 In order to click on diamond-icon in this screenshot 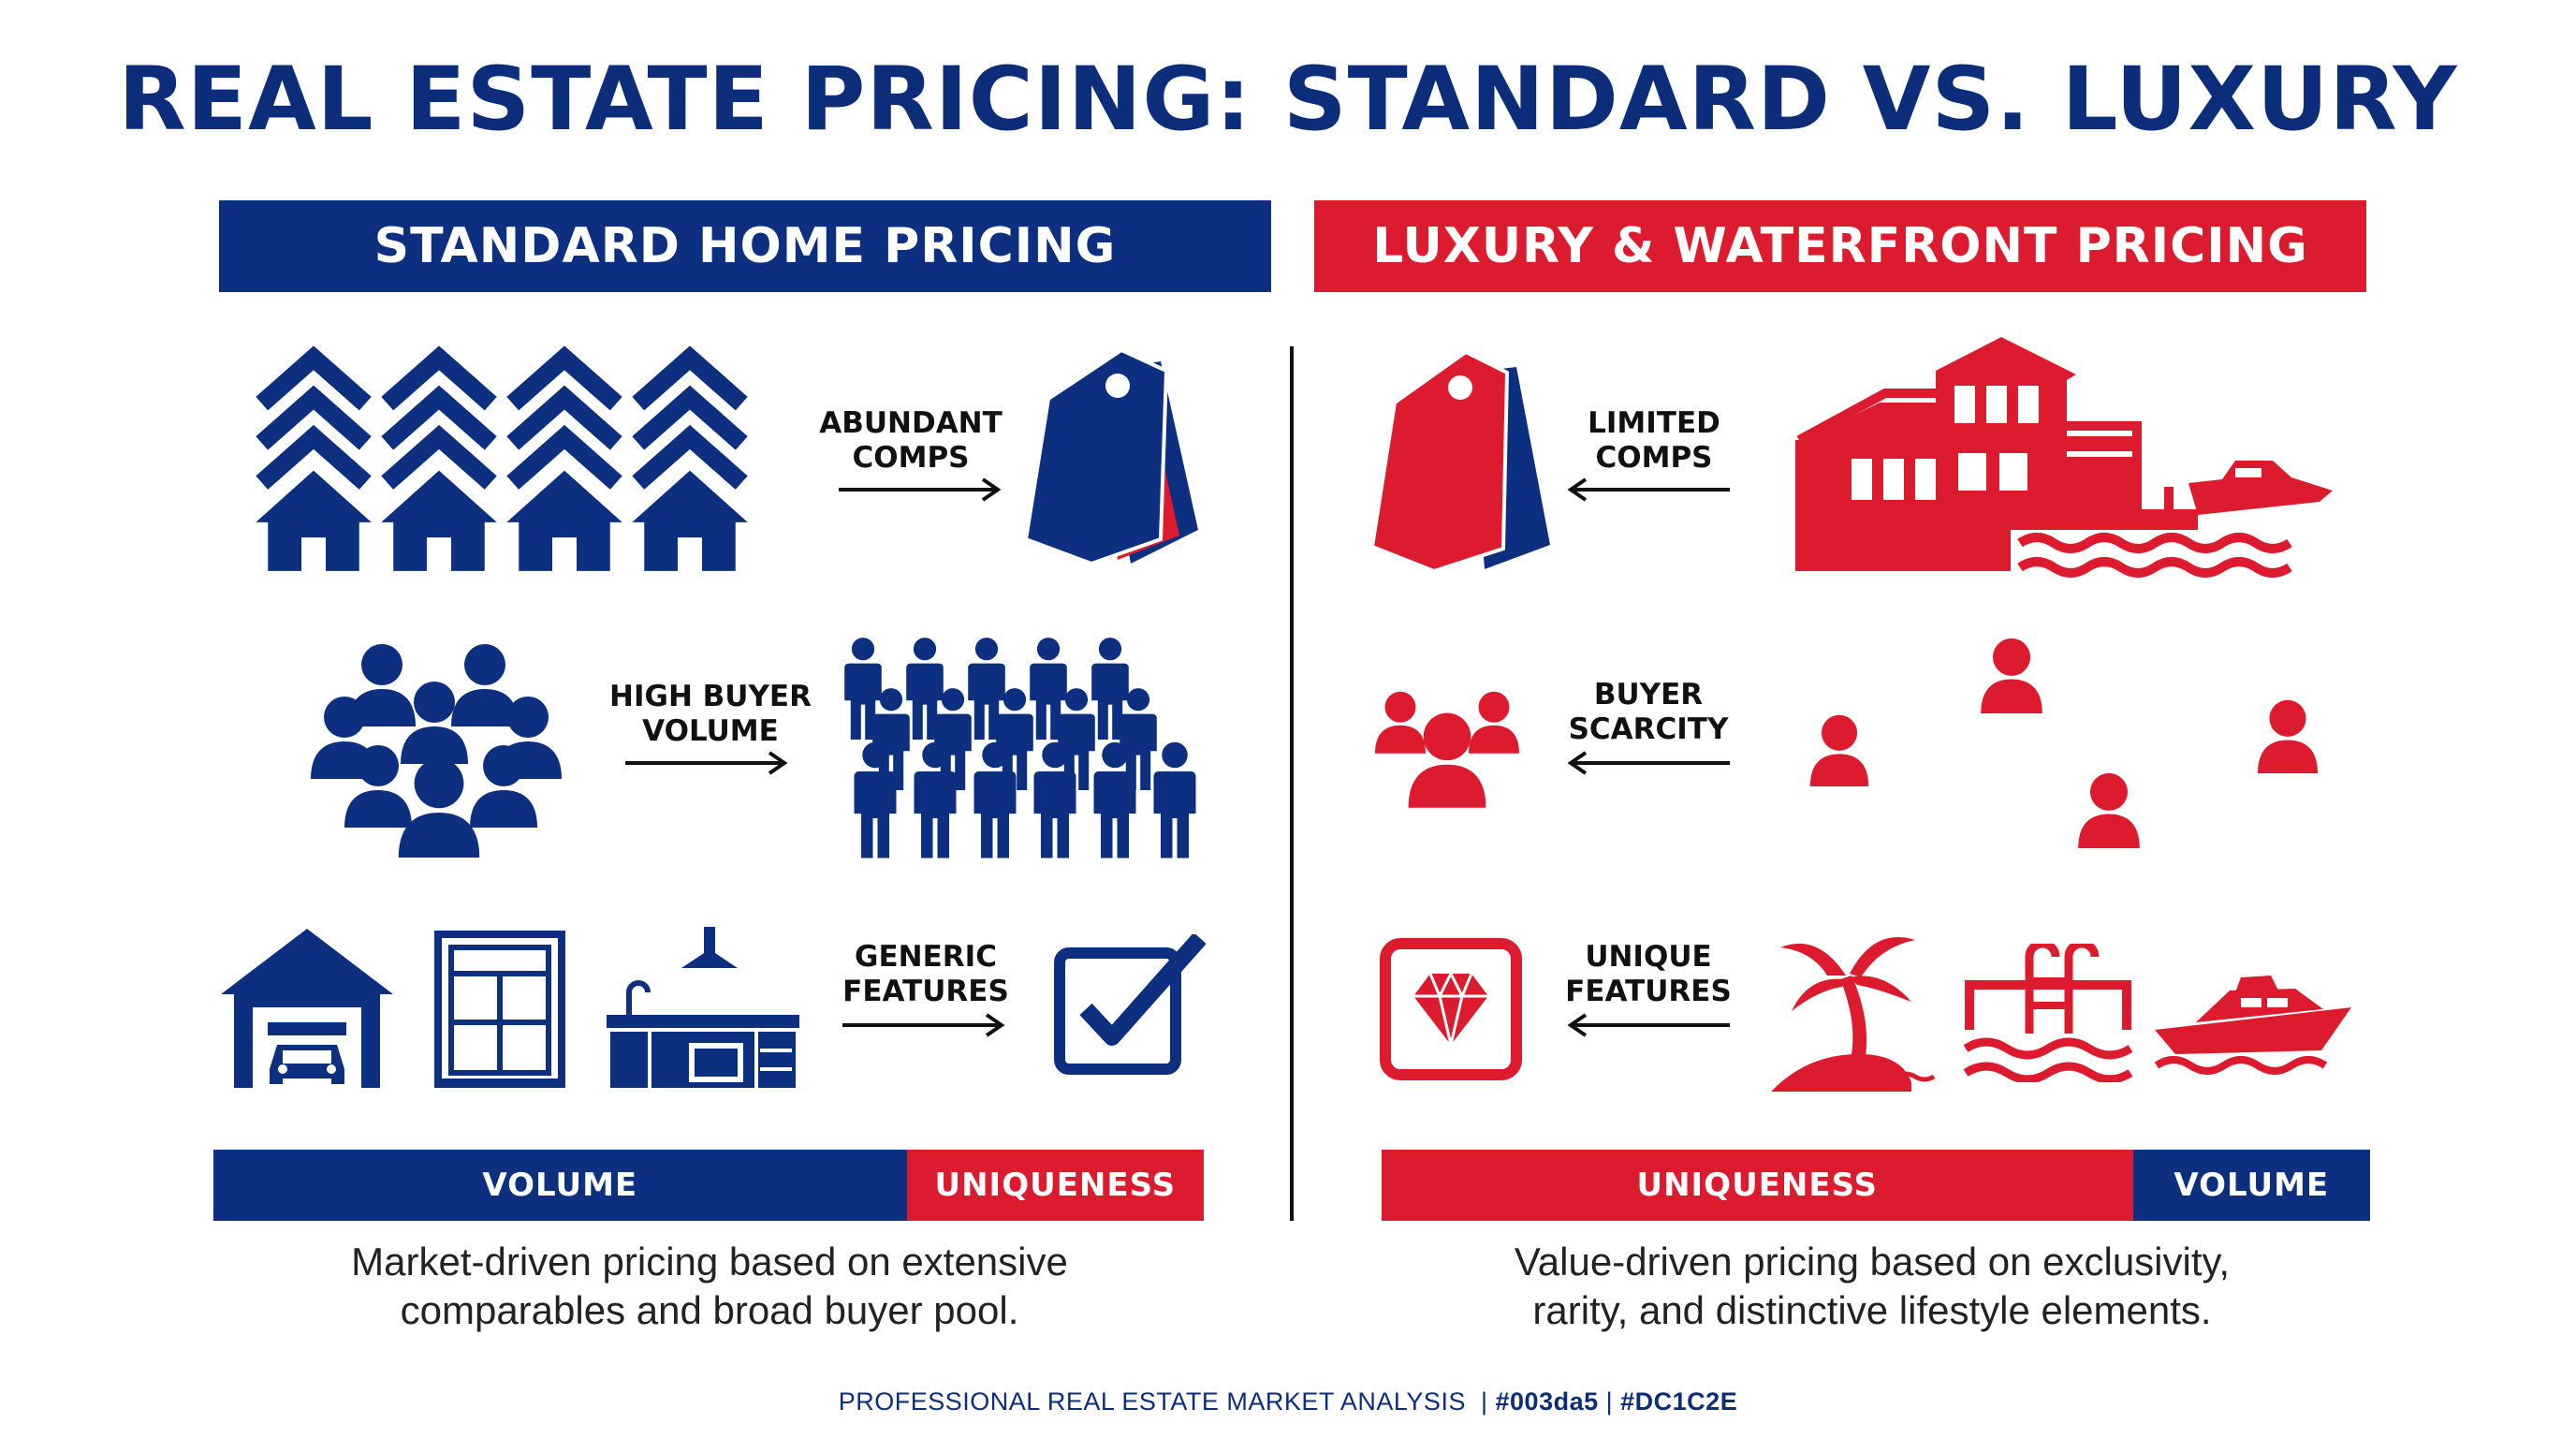, I will do `click(1451, 1009)`.